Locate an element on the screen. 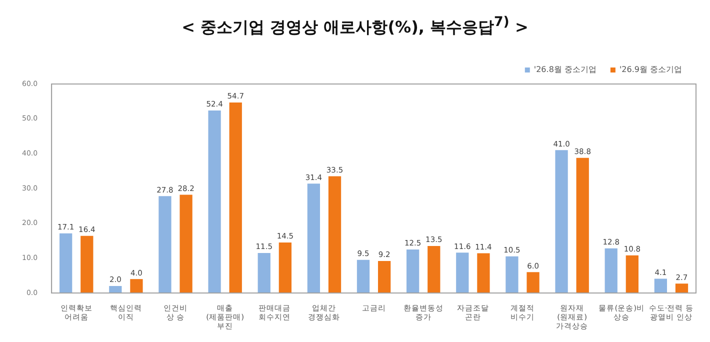  chart-title: < 중소기업 경영상 애로사항(%), 복수응답$^{7)}$ > is located at coordinates (355, 26).